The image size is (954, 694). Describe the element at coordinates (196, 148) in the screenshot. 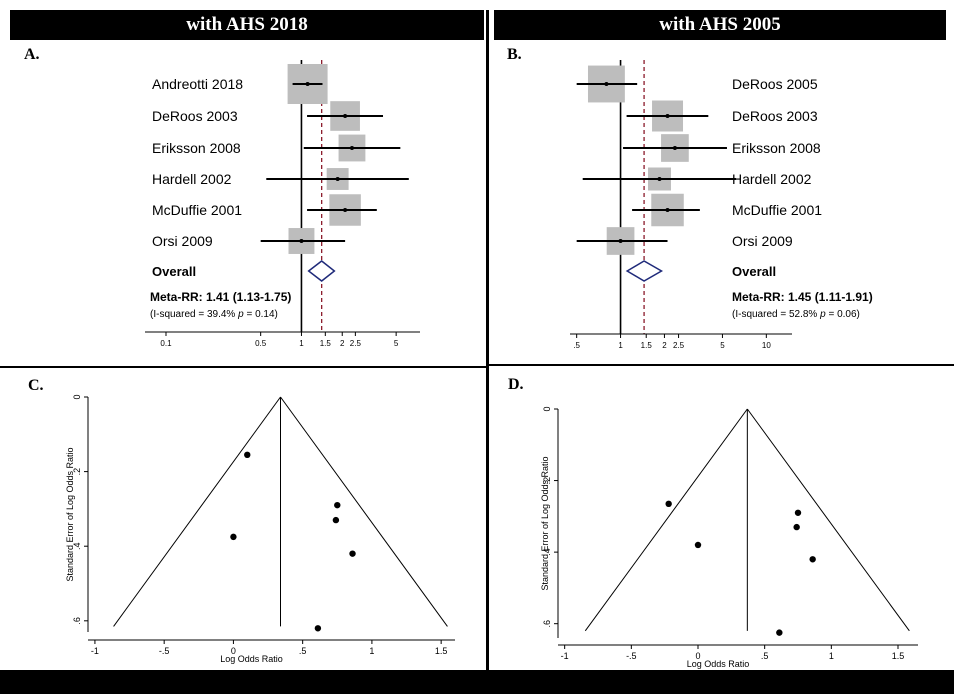

I see `forest-a-study-label: Eriksson 2008` at that location.